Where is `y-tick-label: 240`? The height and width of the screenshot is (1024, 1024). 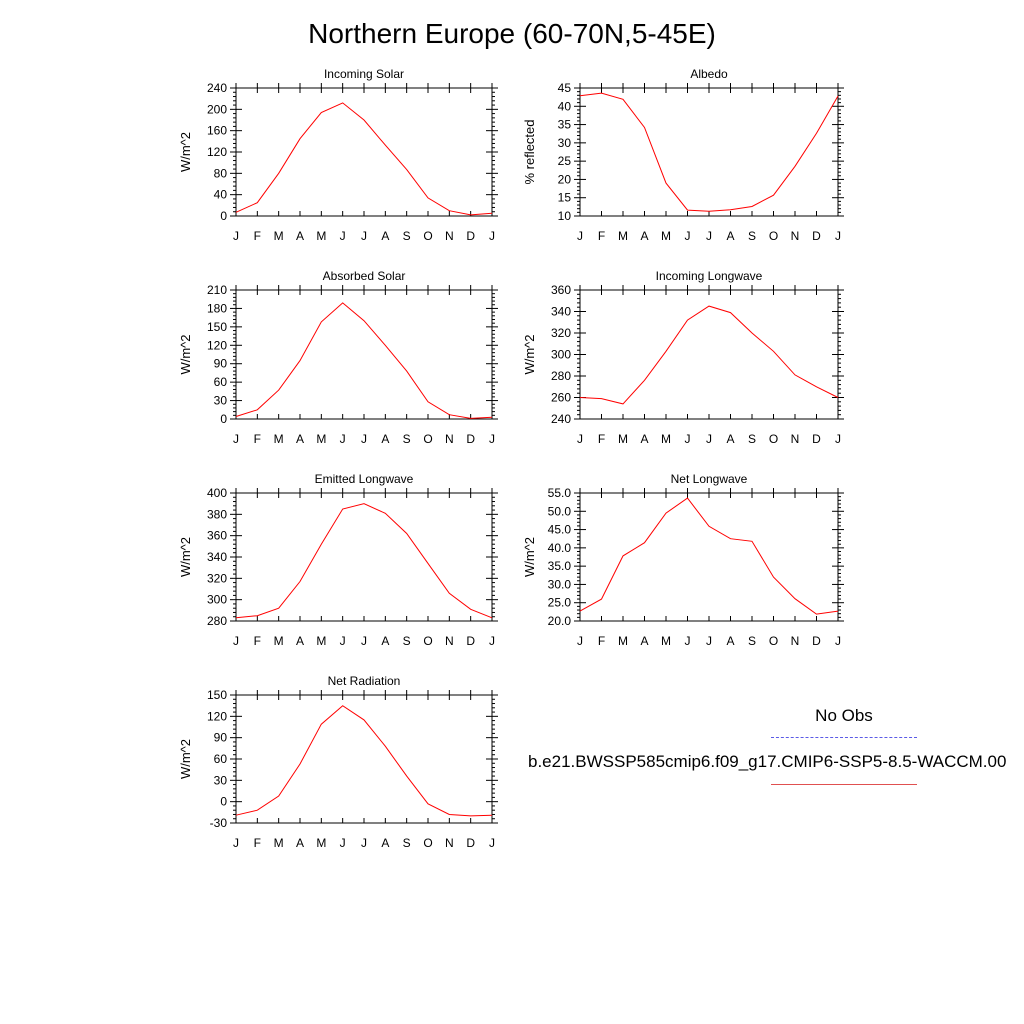 y-tick-label: 240 is located at coordinates (561, 419).